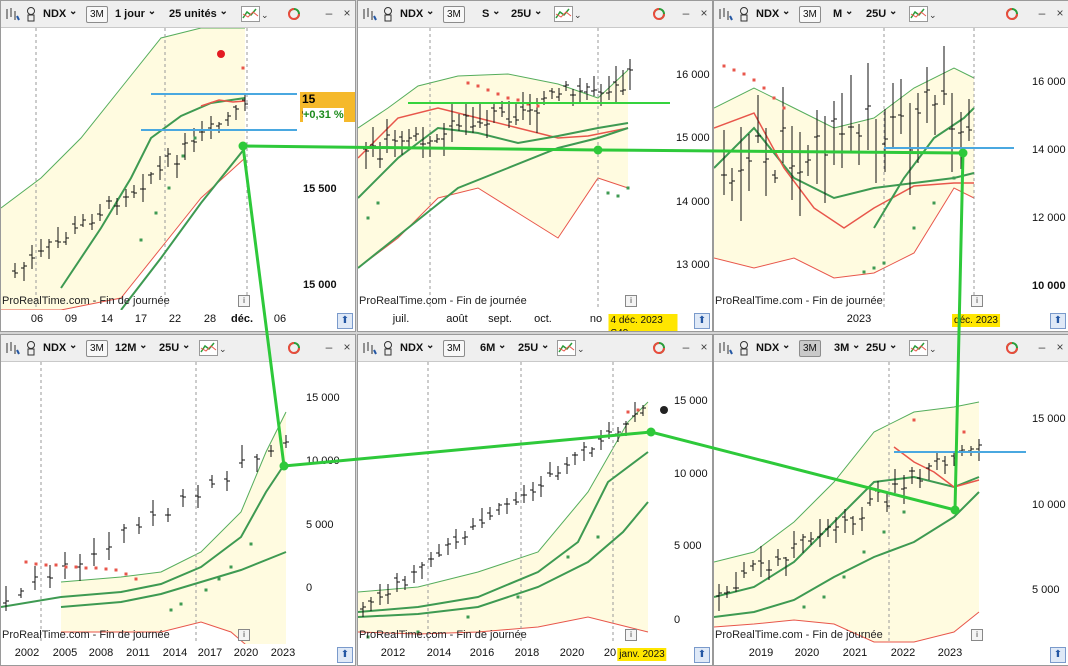  I want to click on timeframe-selector: 12M, so click(131, 348).